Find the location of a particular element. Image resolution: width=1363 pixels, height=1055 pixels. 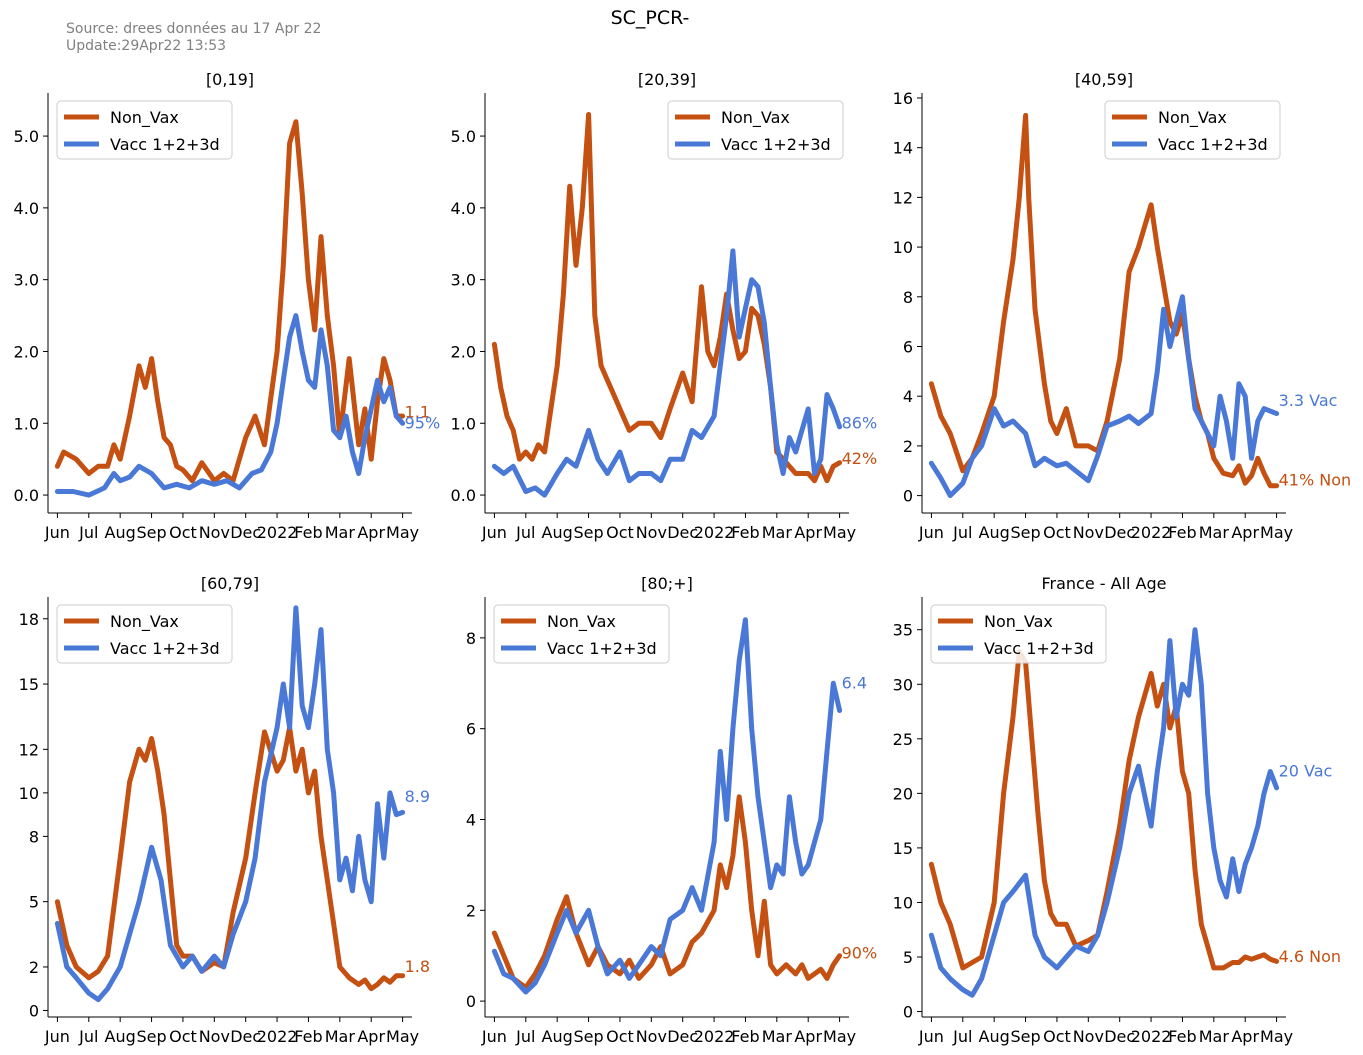

y-tick-label: 5.0 is located at coordinates (463, 136).